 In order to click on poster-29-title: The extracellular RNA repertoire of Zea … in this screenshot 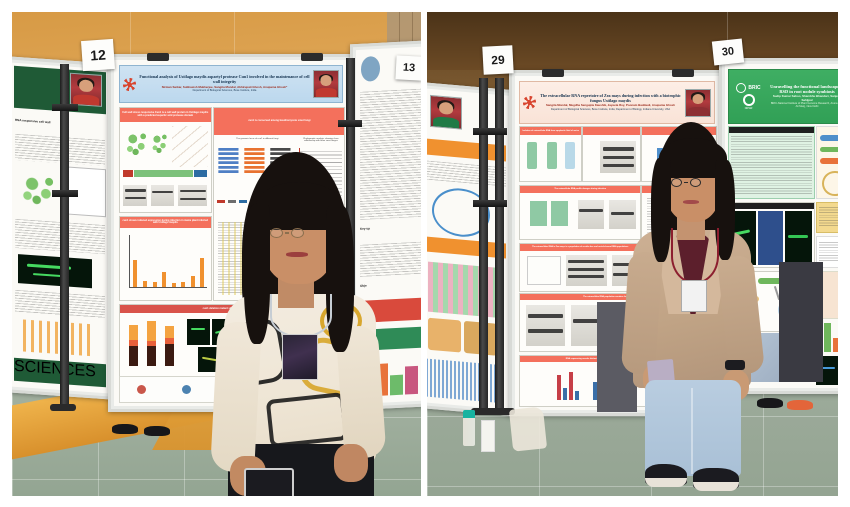, I will do `click(610, 98)`.